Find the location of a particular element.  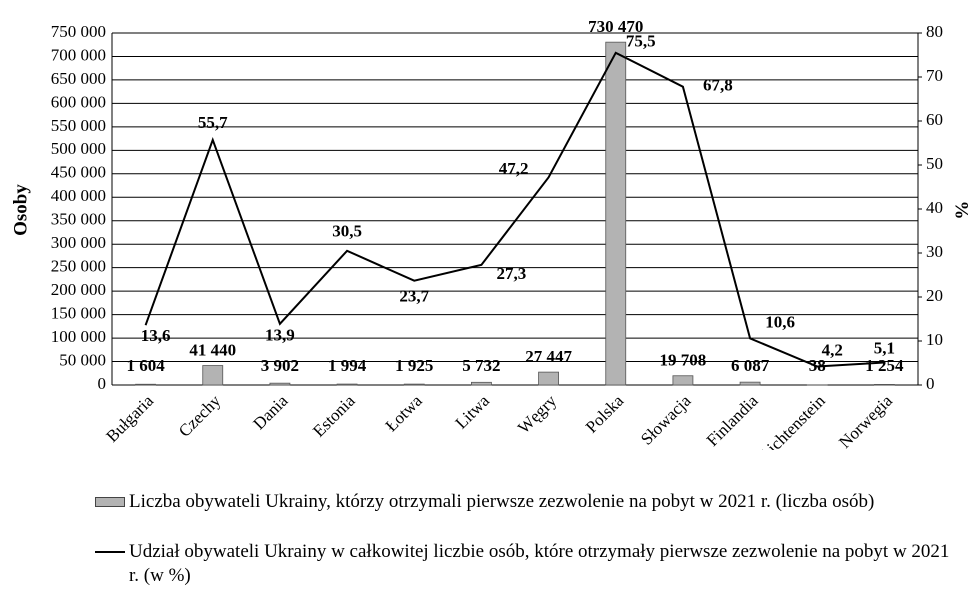

y-tick-label: 300 000 is located at coordinates (78, 242).